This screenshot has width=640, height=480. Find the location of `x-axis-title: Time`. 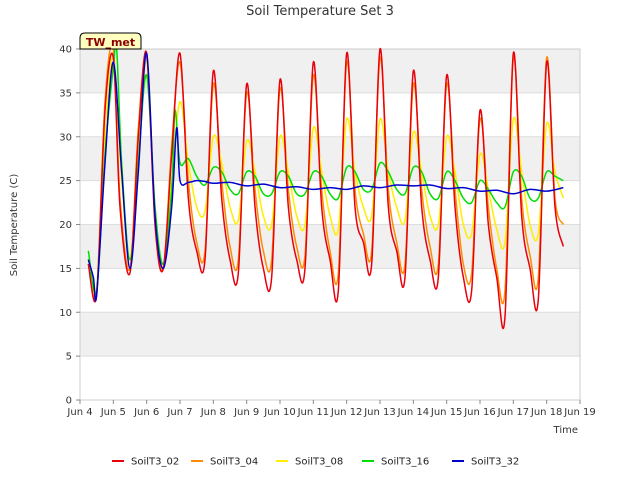

x-axis-title: Time is located at coordinates (565, 430).